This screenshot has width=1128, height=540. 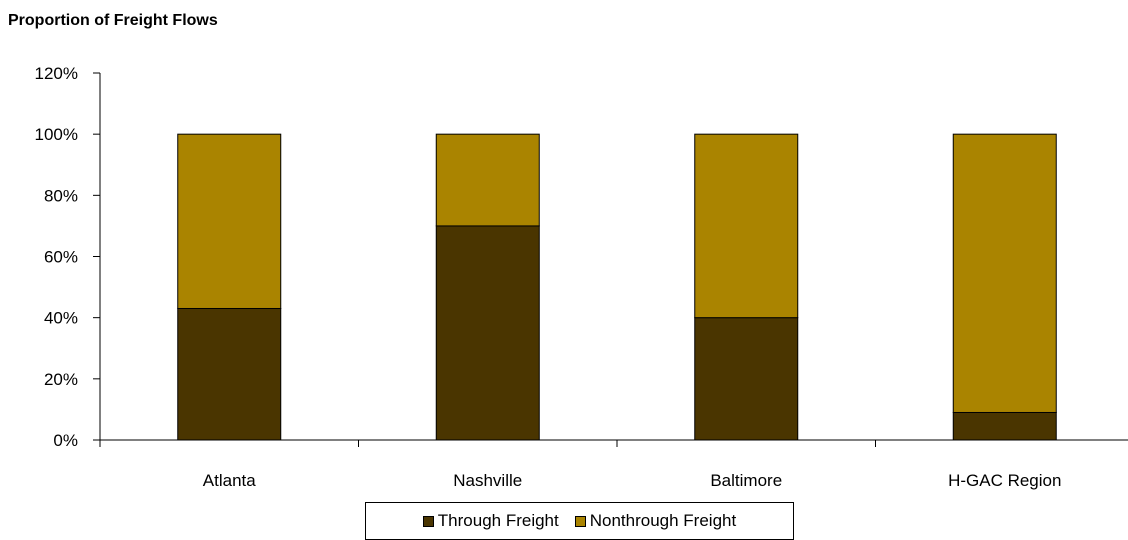 I want to click on y-tick-label: 60%, so click(x=61, y=257).